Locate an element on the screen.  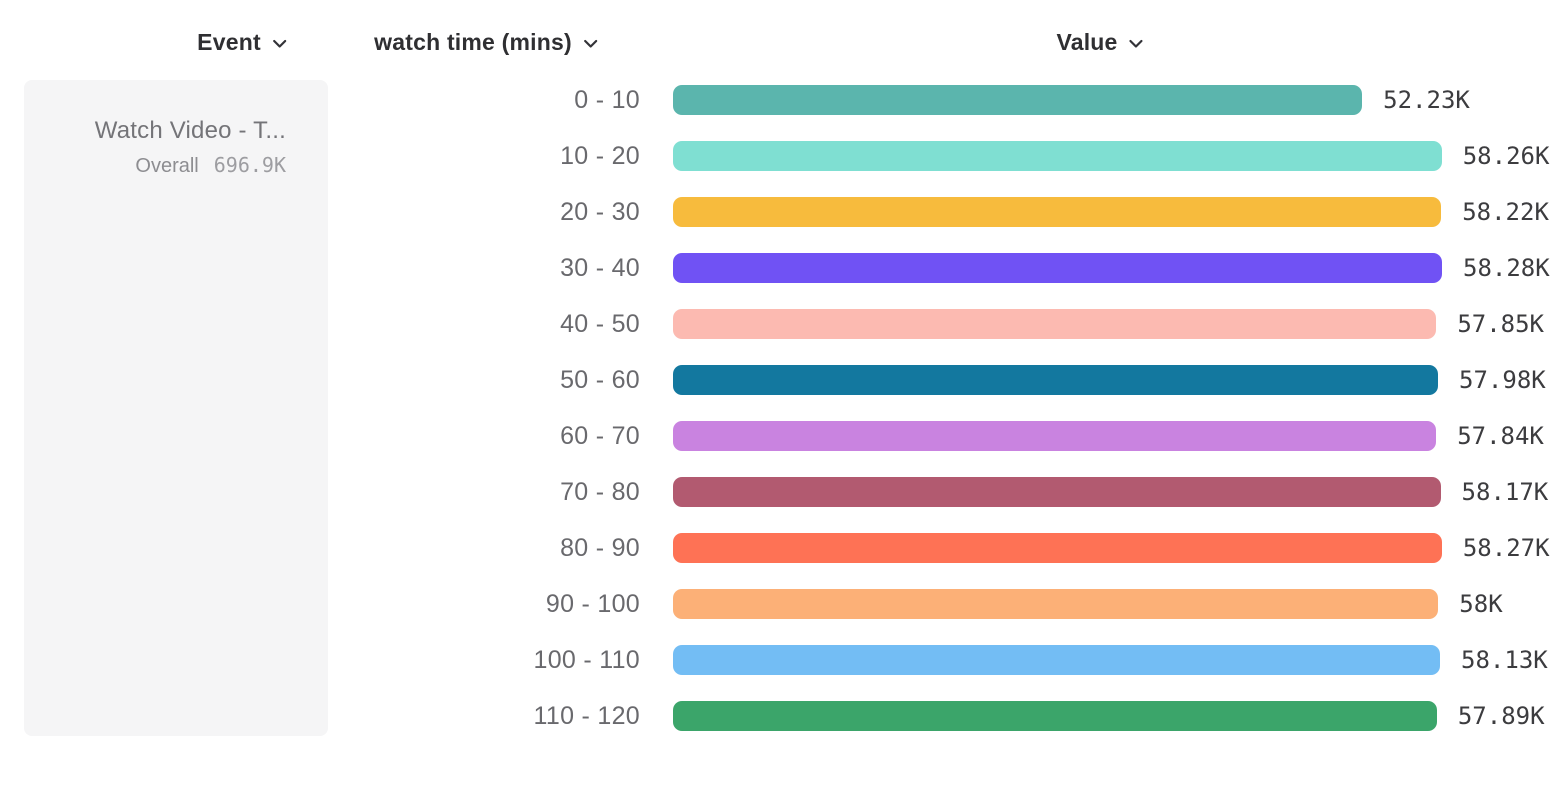
value-column-header: Value is located at coordinates (1099, 42).